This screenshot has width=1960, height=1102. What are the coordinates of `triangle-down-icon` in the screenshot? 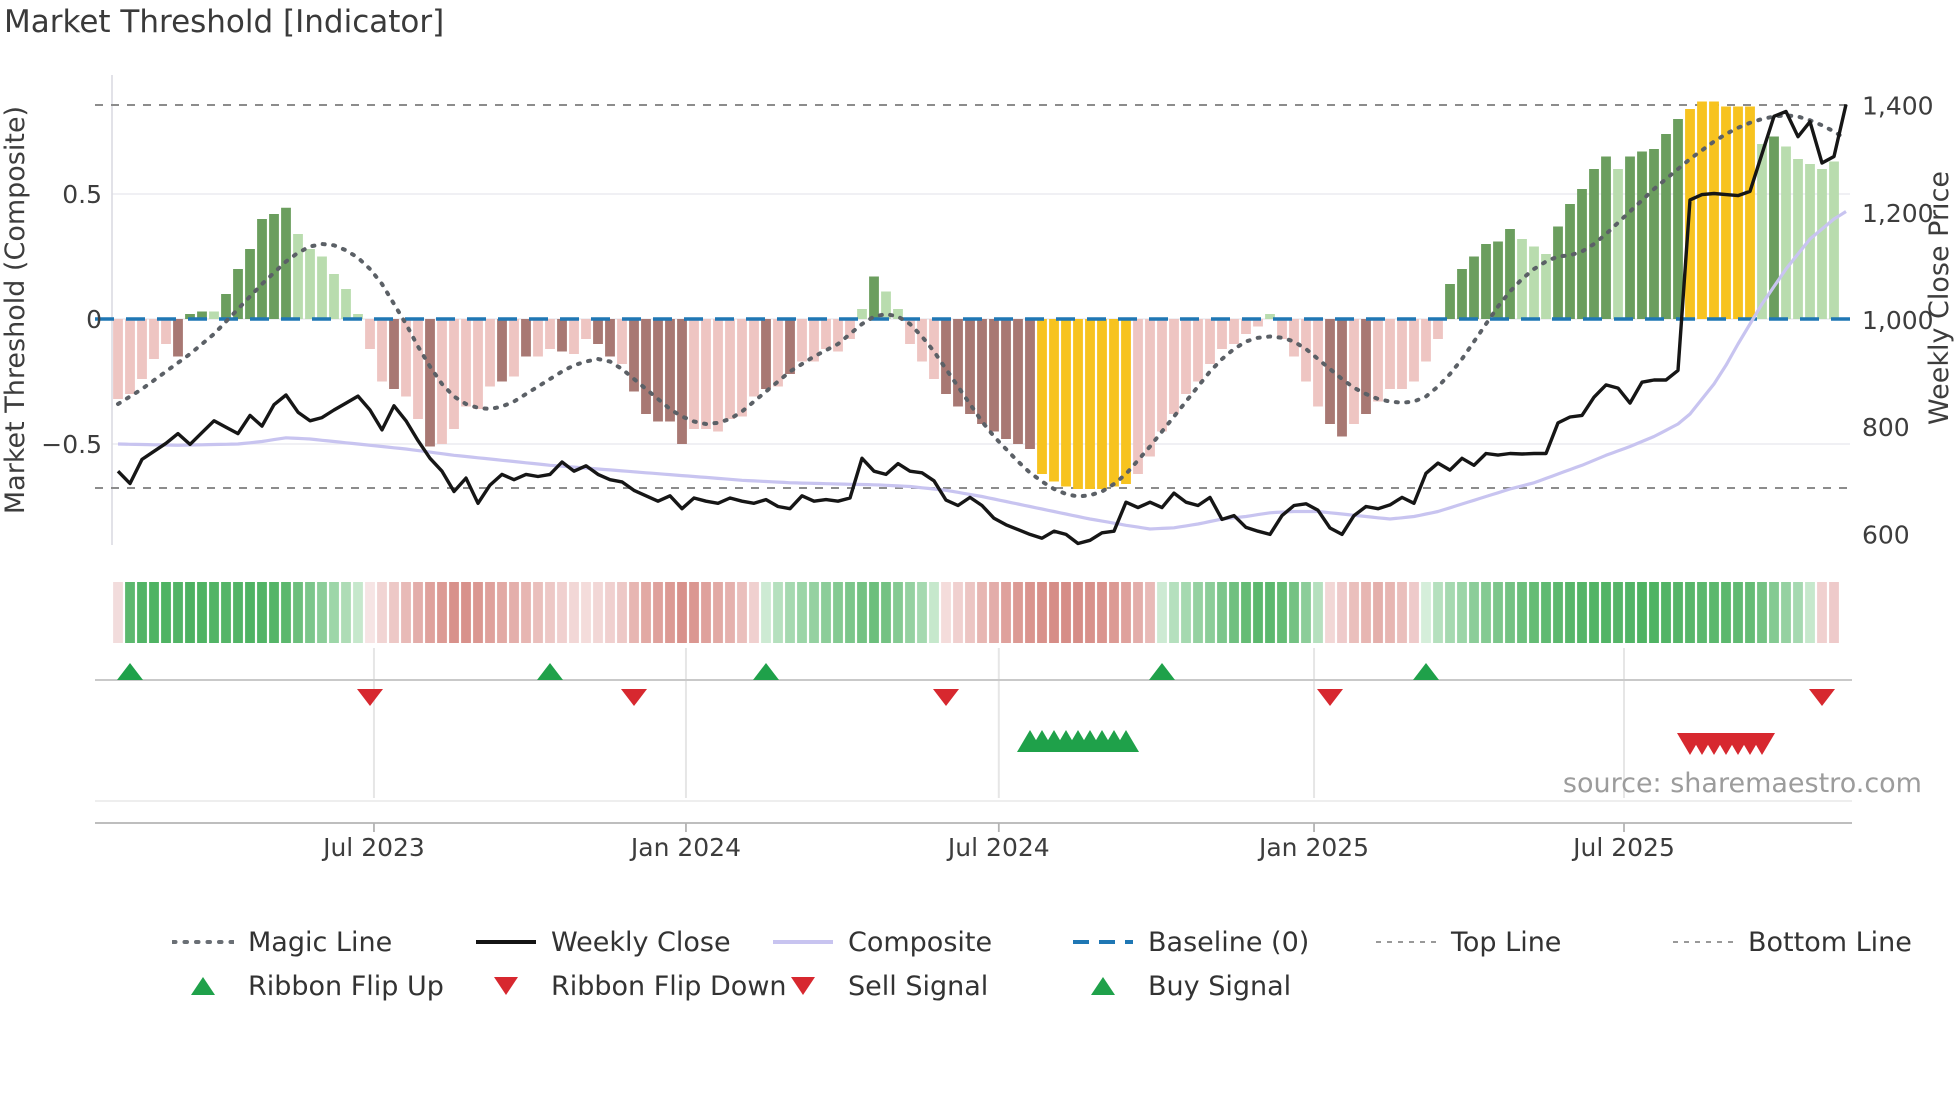 It's located at (506, 986).